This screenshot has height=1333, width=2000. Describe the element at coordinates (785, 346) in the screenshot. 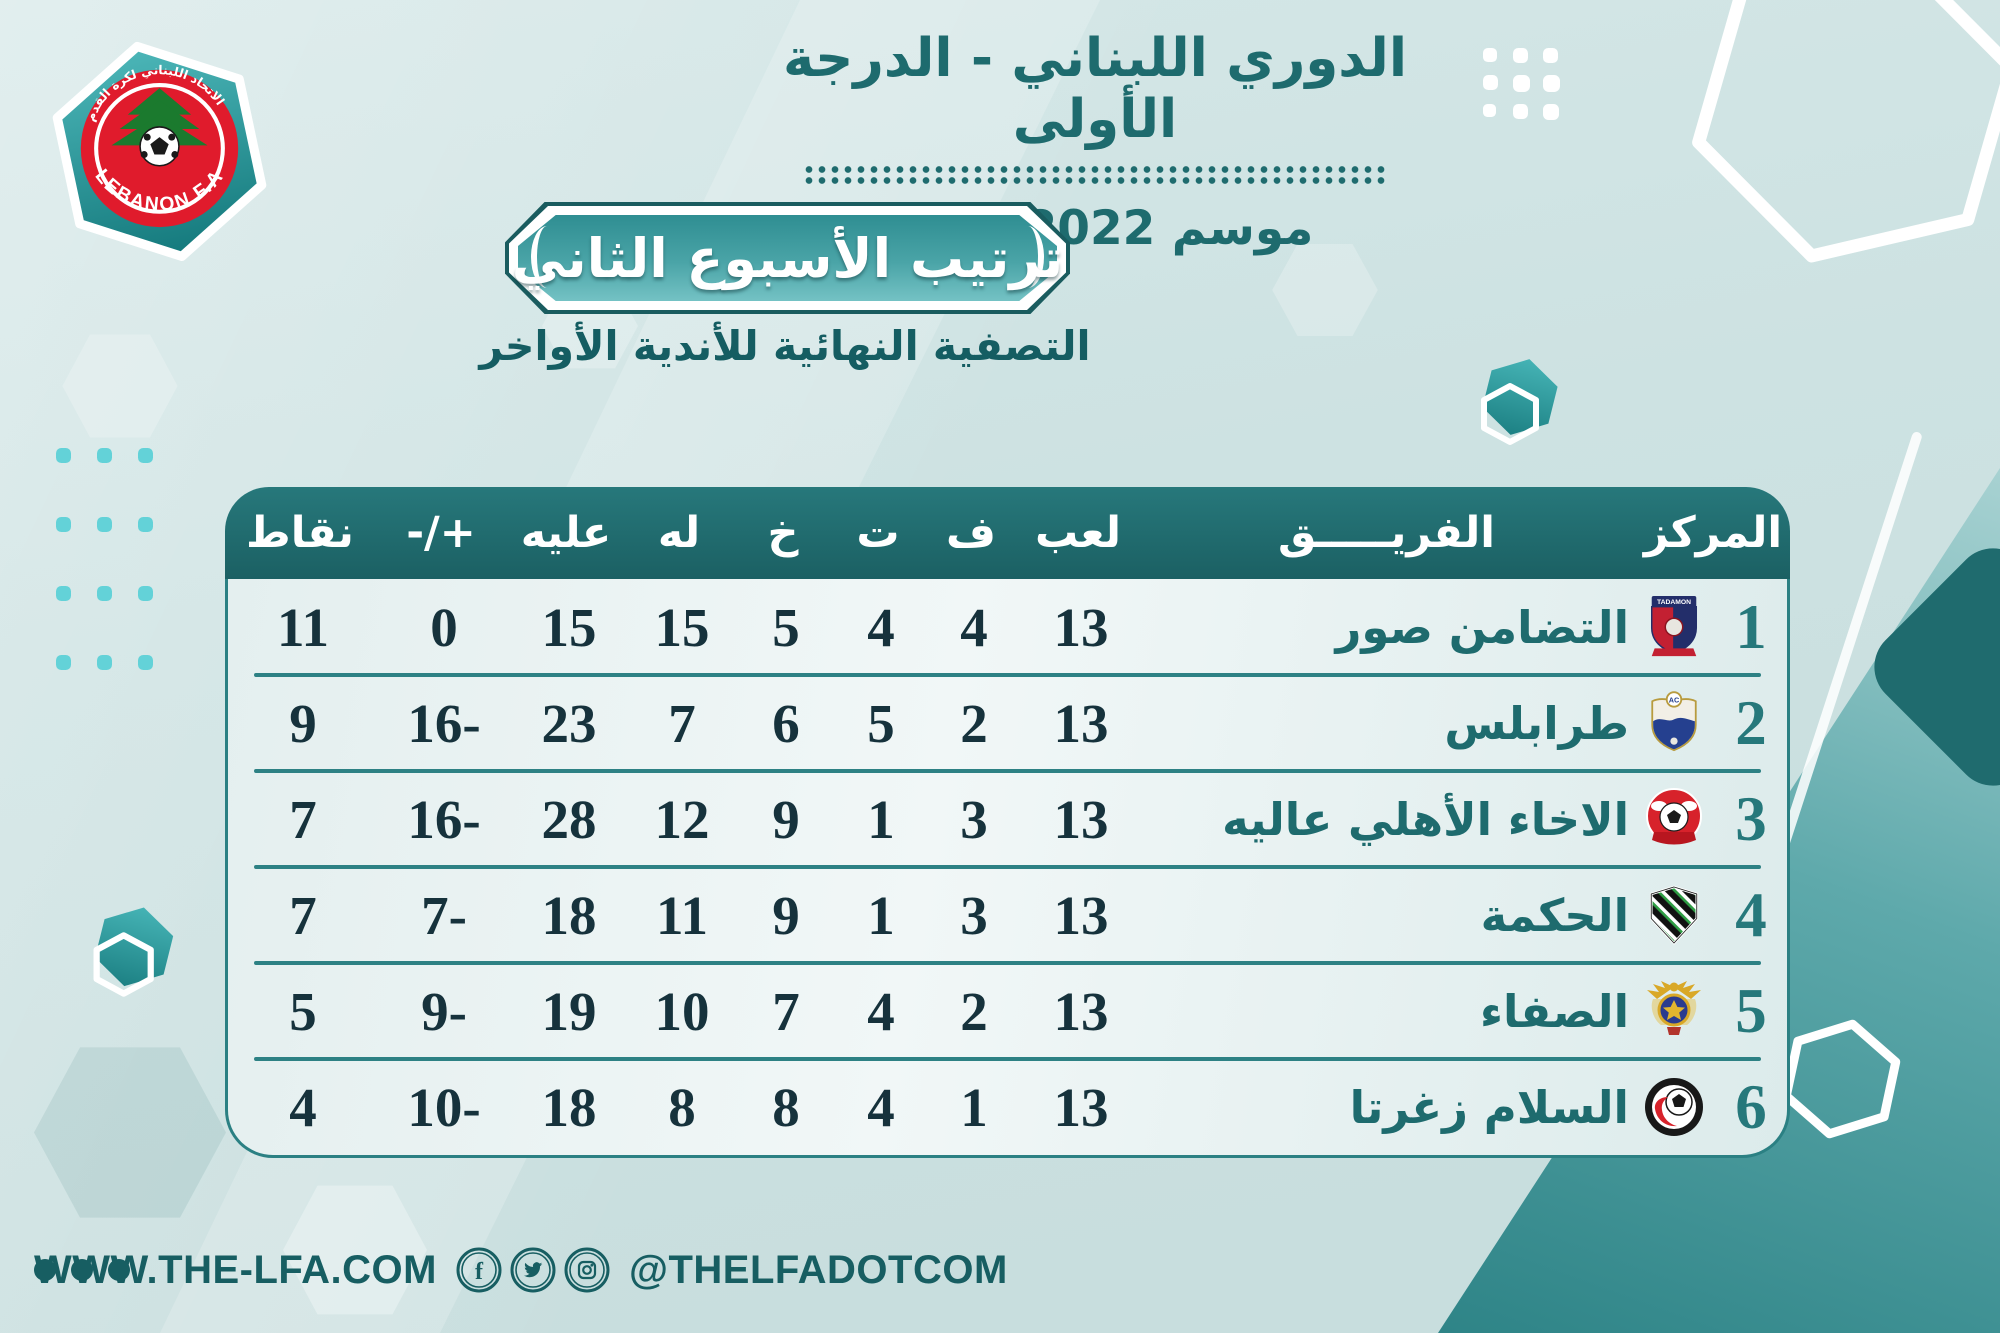

I see `banner-subtitle: التصفية النهائية للأندية الأواخر` at that location.